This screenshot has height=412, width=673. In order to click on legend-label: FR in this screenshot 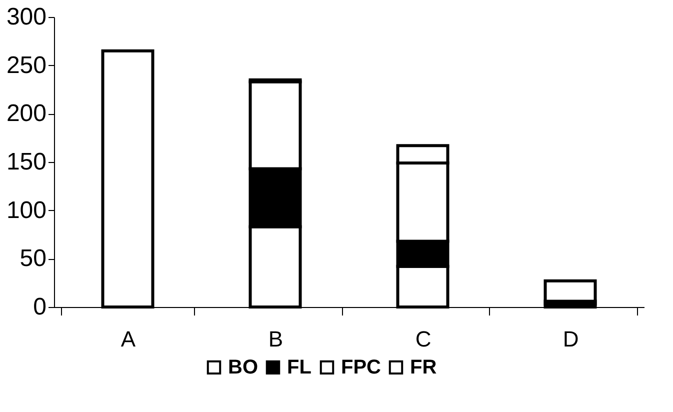, I will do `click(424, 367)`.